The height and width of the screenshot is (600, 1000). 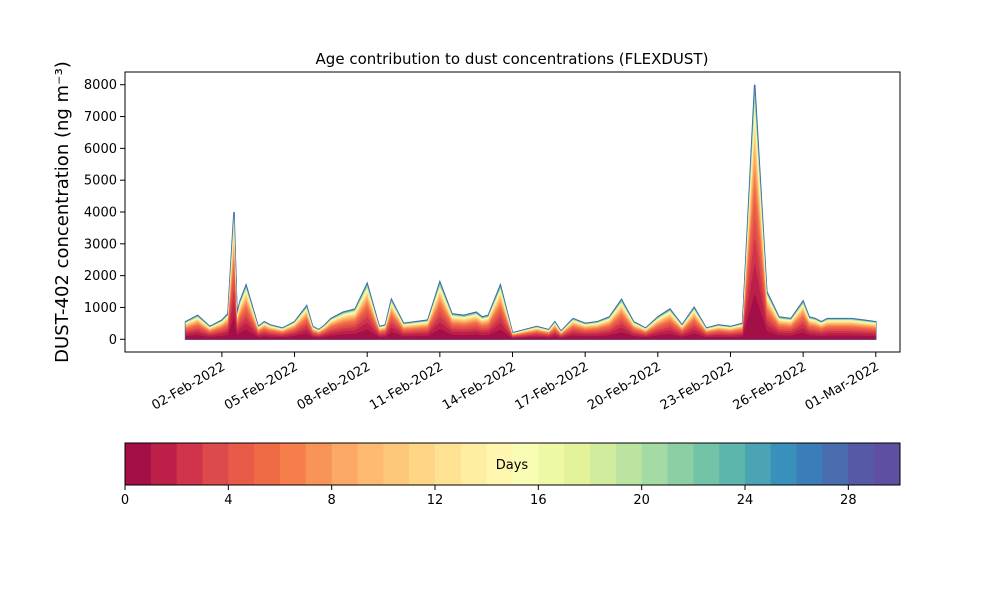 What do you see at coordinates (261, 386) in the screenshot?
I see `x-tick-label: 05-Feb-2022` at bounding box center [261, 386].